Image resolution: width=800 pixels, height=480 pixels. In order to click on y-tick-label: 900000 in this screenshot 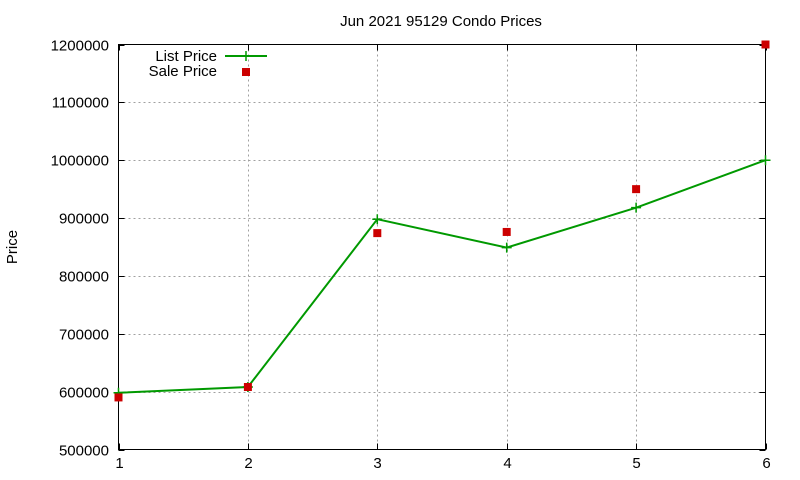, I will do `click(84, 219)`.